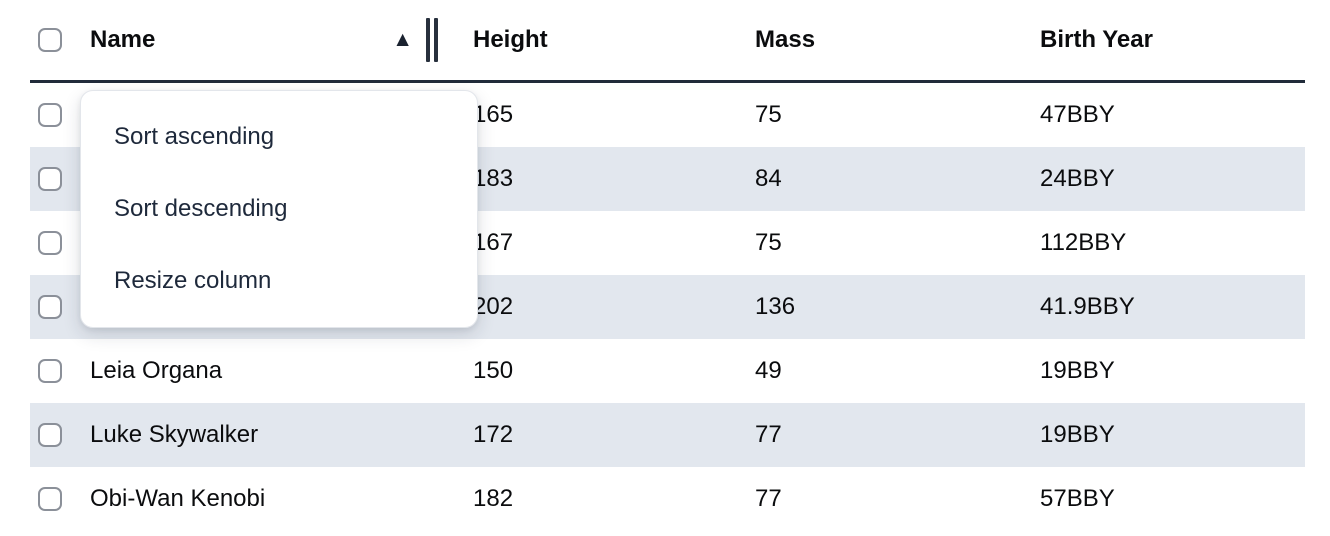  Describe the element at coordinates (174, 434) in the screenshot. I see `cell-name: Luke Skywalker` at that location.